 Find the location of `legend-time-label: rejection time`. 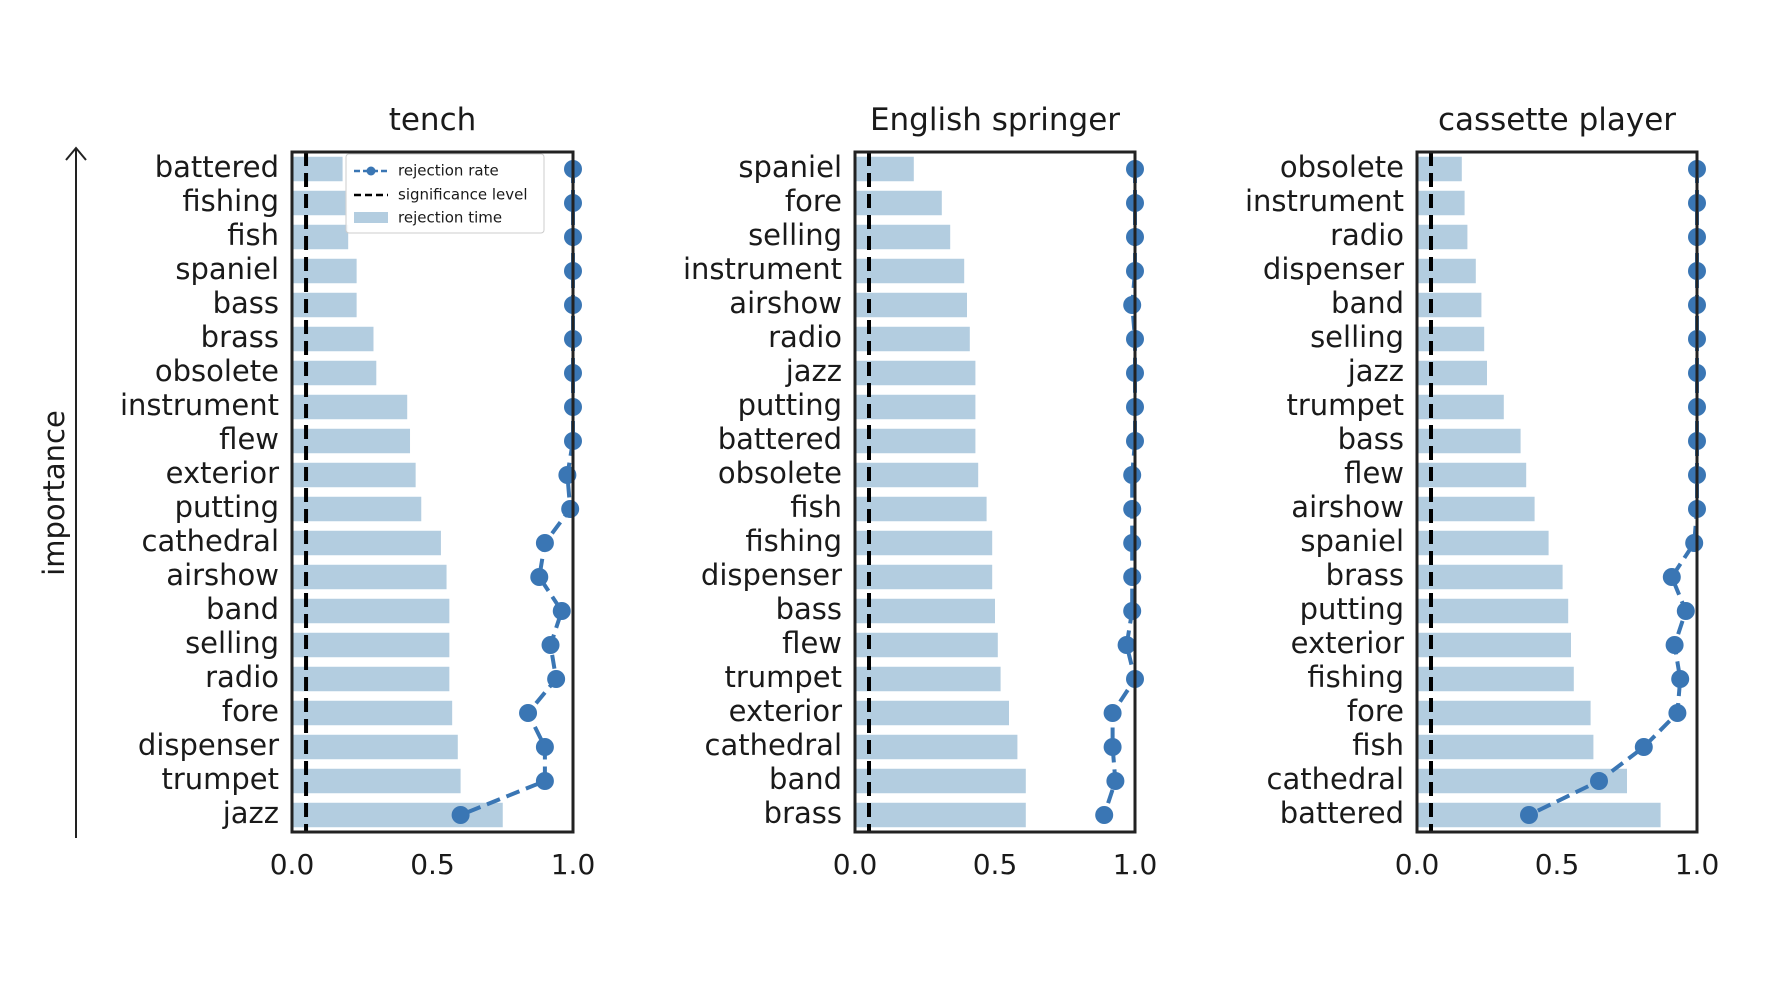

legend-time-label: rejection time is located at coordinates (450, 218).